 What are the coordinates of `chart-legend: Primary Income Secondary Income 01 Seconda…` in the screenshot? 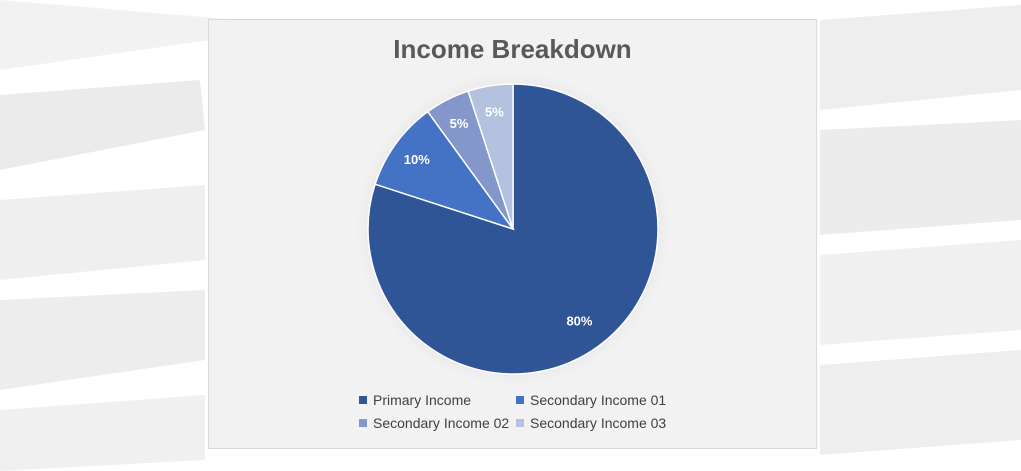 It's located at (524, 411).